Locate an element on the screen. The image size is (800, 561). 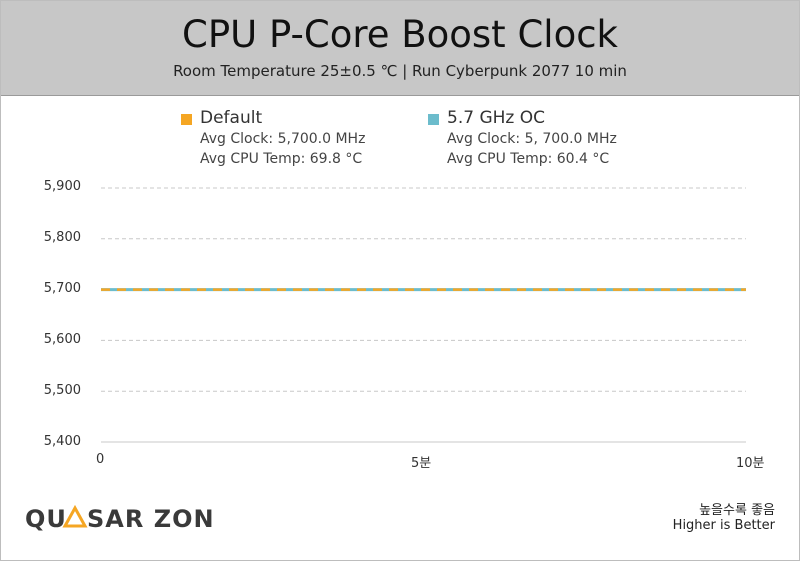
chart-title: CPU P-Core Boost Clock is located at coordinates (400, 34).